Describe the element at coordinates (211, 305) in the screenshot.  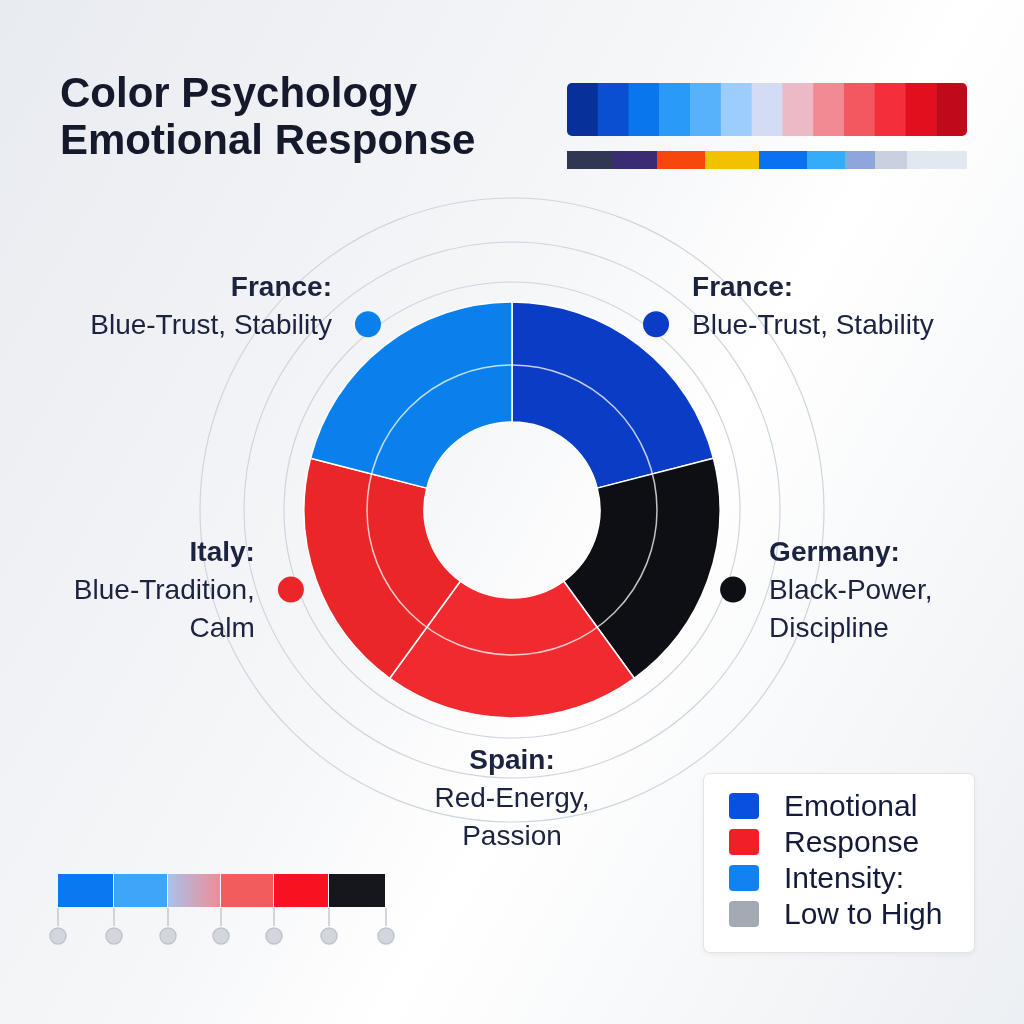
I see `slice-label: France: Blue-Trust, Stability` at that location.